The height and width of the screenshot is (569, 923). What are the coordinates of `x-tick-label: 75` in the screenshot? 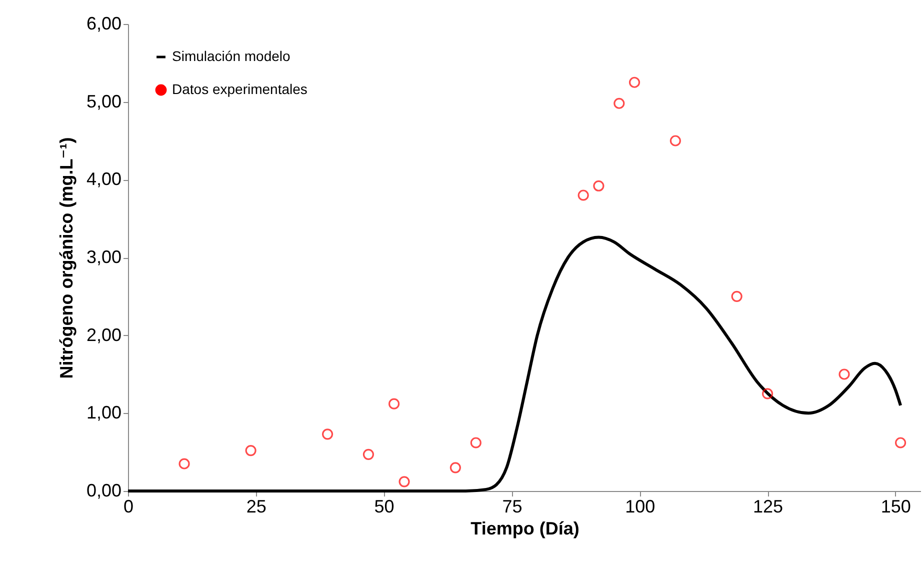 It's located at (512, 506).